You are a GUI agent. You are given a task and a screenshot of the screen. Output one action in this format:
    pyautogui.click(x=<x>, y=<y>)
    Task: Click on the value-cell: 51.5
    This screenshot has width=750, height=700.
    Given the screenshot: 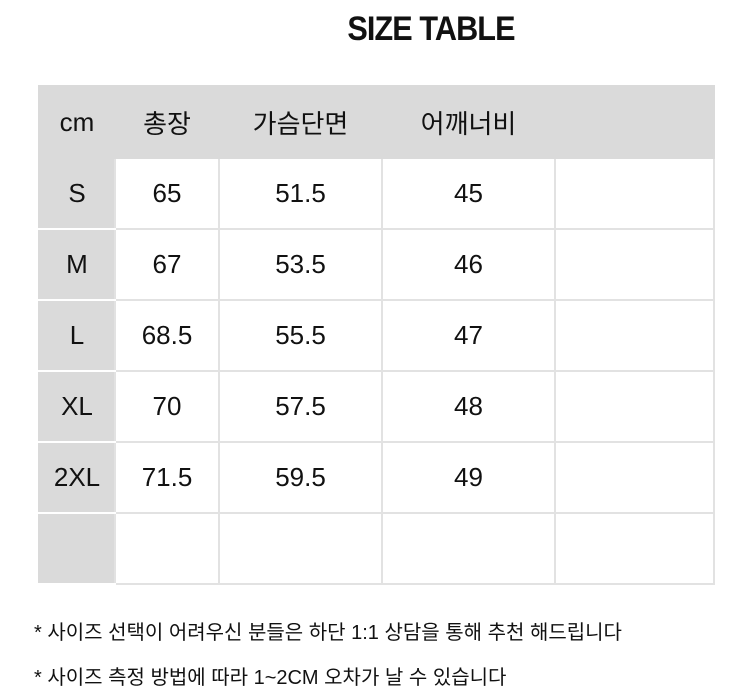 What is the action you would take?
    pyautogui.click(x=300, y=193)
    